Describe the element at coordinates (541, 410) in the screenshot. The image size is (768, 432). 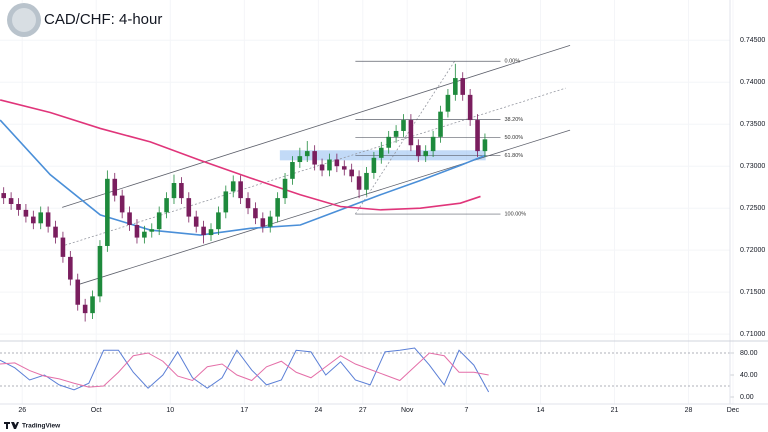
I see `x-tick-label: 14` at that location.